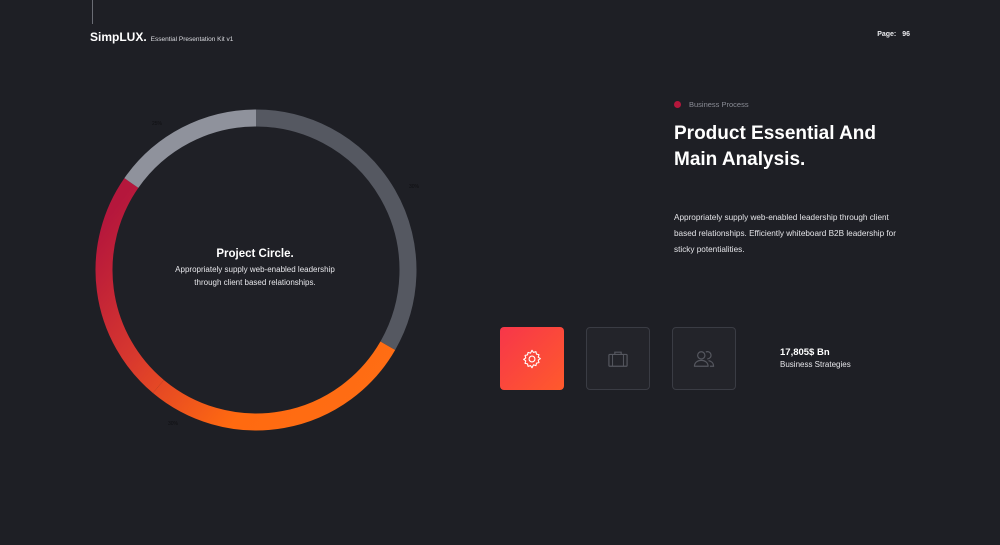  What do you see at coordinates (414, 187) in the screenshot?
I see `ring-tick-label-right: 30%` at bounding box center [414, 187].